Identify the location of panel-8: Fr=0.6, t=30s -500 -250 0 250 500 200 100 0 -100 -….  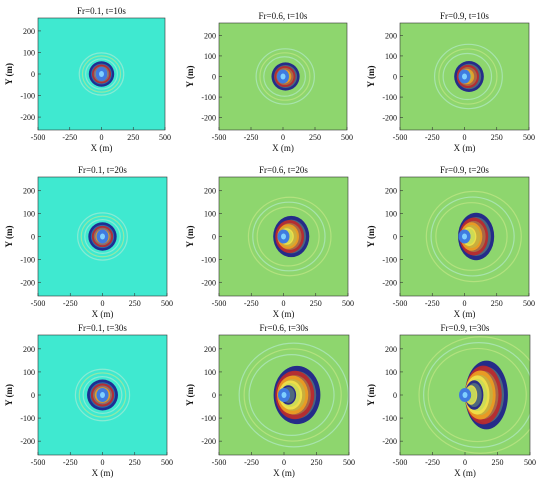
(270, 400).